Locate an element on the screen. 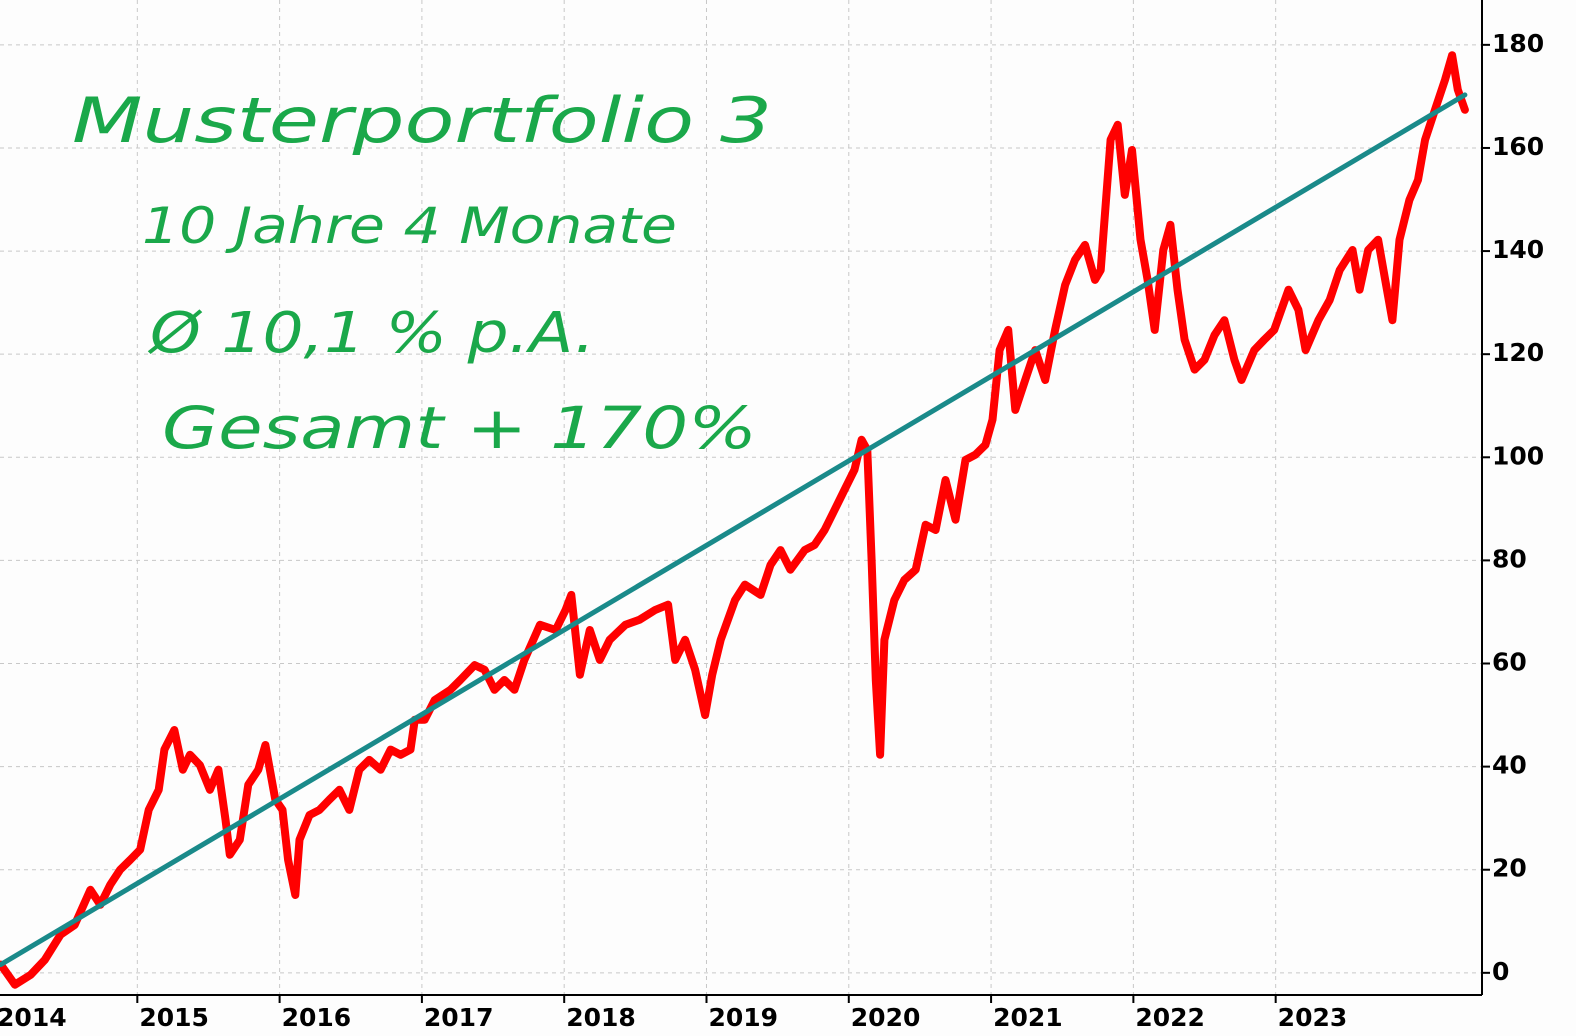 This screenshot has width=1576, height=1036. y-tick-label: 0 is located at coordinates (1500, 971).